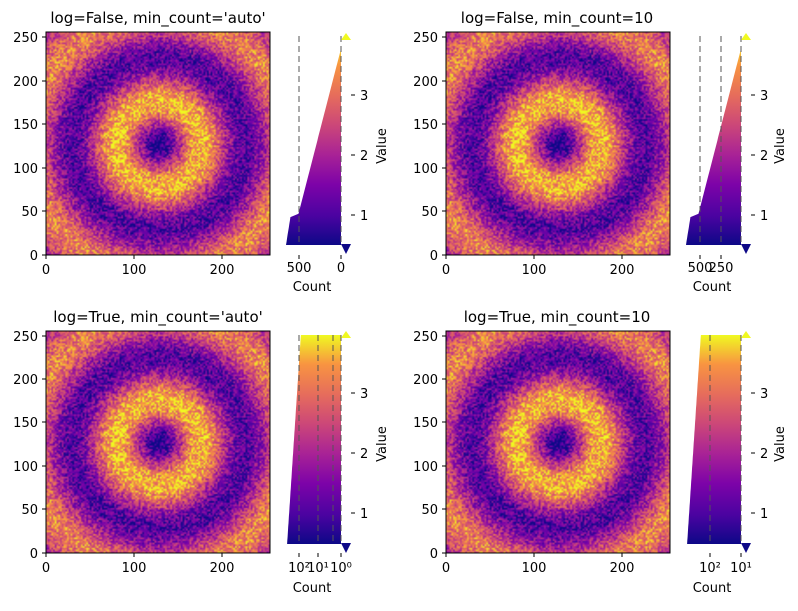 The width and height of the screenshot is (798, 611). Describe the element at coordinates (557, 18) in the screenshot. I see `panel-title: log=False, min_count=10` at that location.